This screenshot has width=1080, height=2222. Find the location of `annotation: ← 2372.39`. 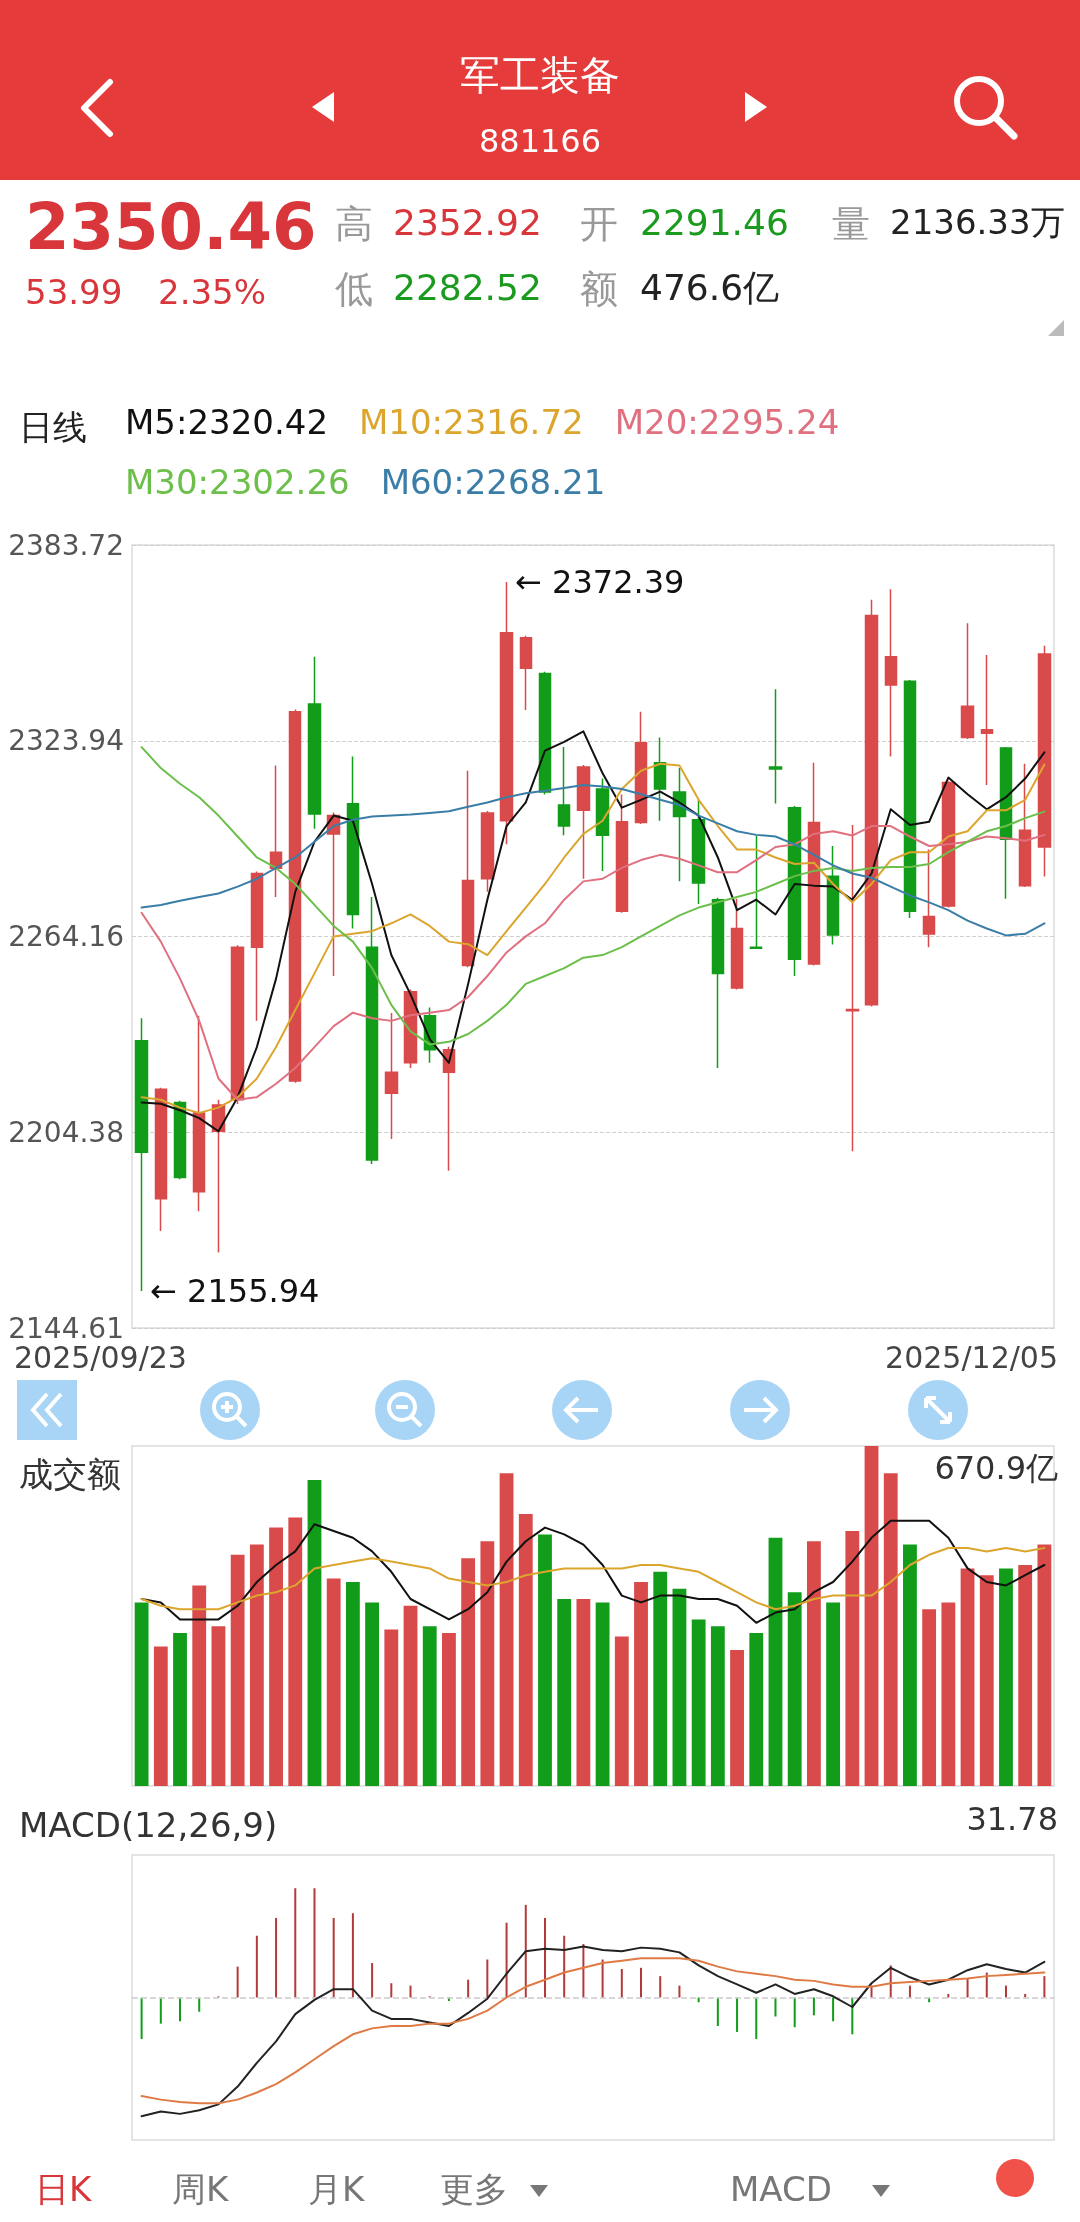

annotation: ← 2372.39 is located at coordinates (600, 582).